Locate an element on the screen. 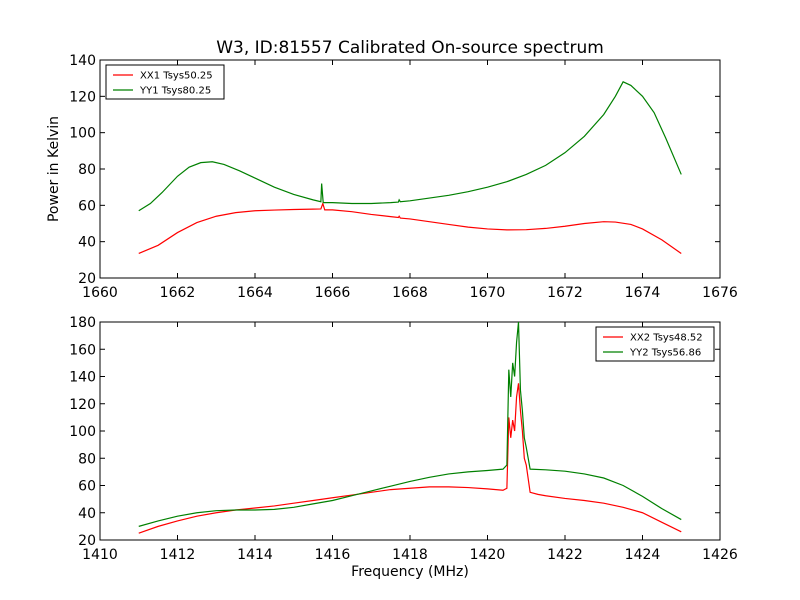 The image size is (800, 600). x-tick-label: 1420 is located at coordinates (488, 555).